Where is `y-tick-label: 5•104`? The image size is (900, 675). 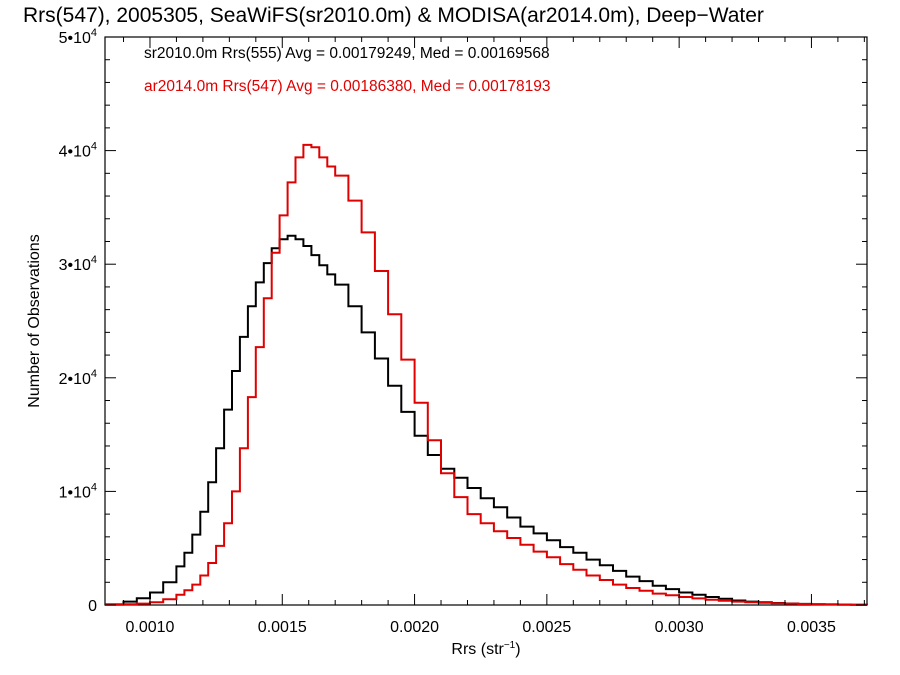 y-tick-label: 5•104 is located at coordinates (78, 37).